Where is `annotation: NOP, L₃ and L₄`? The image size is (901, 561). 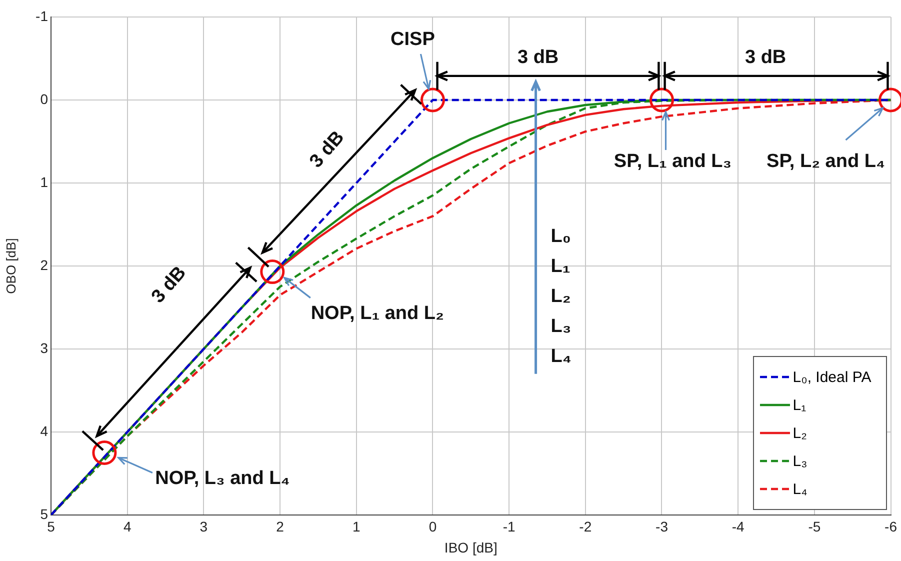
annotation: NOP, L₃ and L₄ is located at coordinates (222, 478).